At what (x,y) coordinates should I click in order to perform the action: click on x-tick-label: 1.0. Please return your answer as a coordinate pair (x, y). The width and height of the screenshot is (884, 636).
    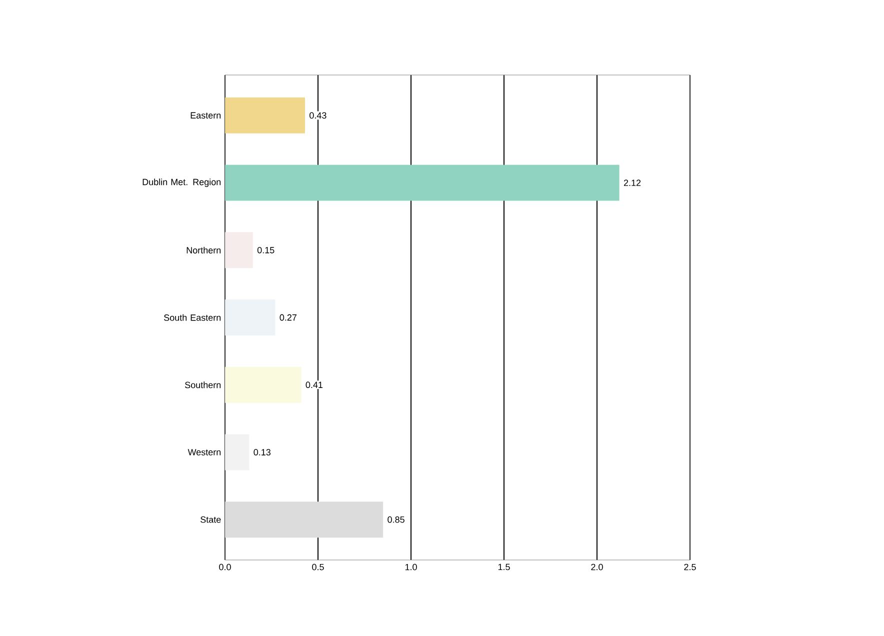
    Looking at the image, I should click on (411, 567).